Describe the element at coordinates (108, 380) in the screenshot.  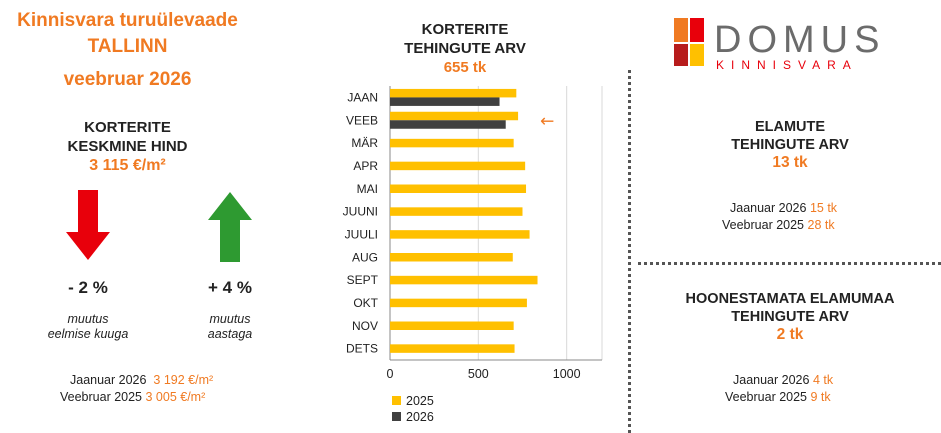
I see `price-ref-label: Jaanuar 2026` at that location.